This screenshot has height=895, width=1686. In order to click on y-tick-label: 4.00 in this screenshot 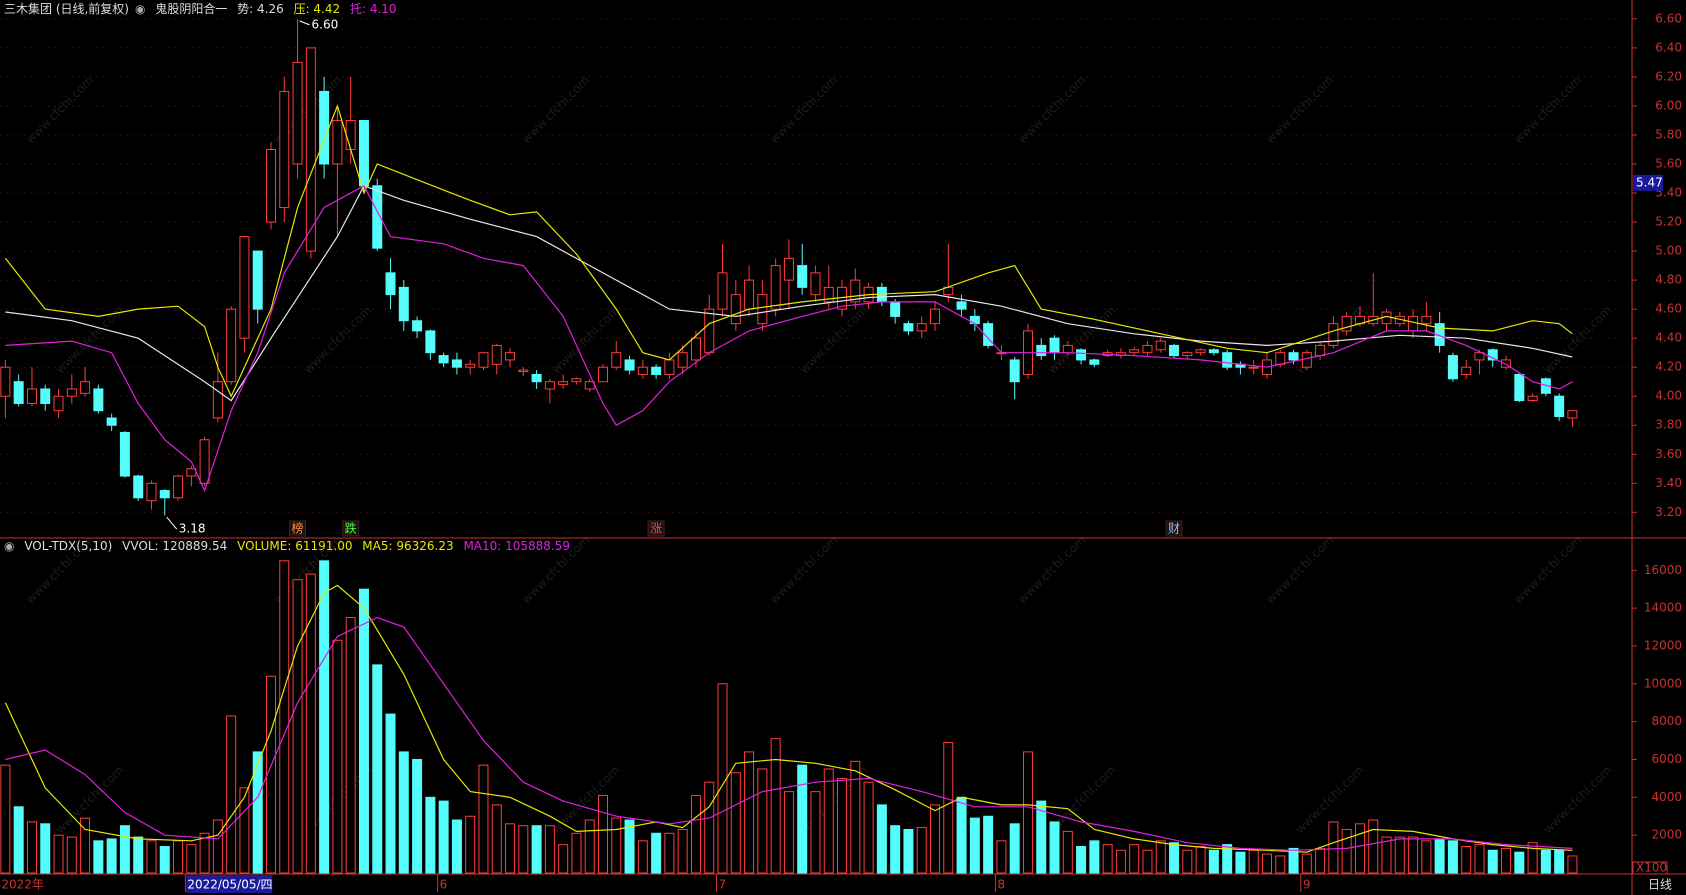, I will do `click(1668, 396)`.